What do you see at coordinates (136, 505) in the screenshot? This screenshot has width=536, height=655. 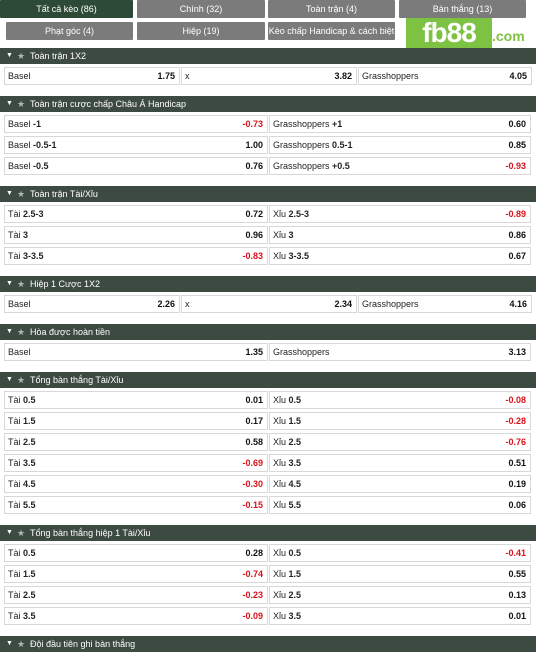 I see `odds-selection: Tài 5.5 -0.15` at bounding box center [136, 505].